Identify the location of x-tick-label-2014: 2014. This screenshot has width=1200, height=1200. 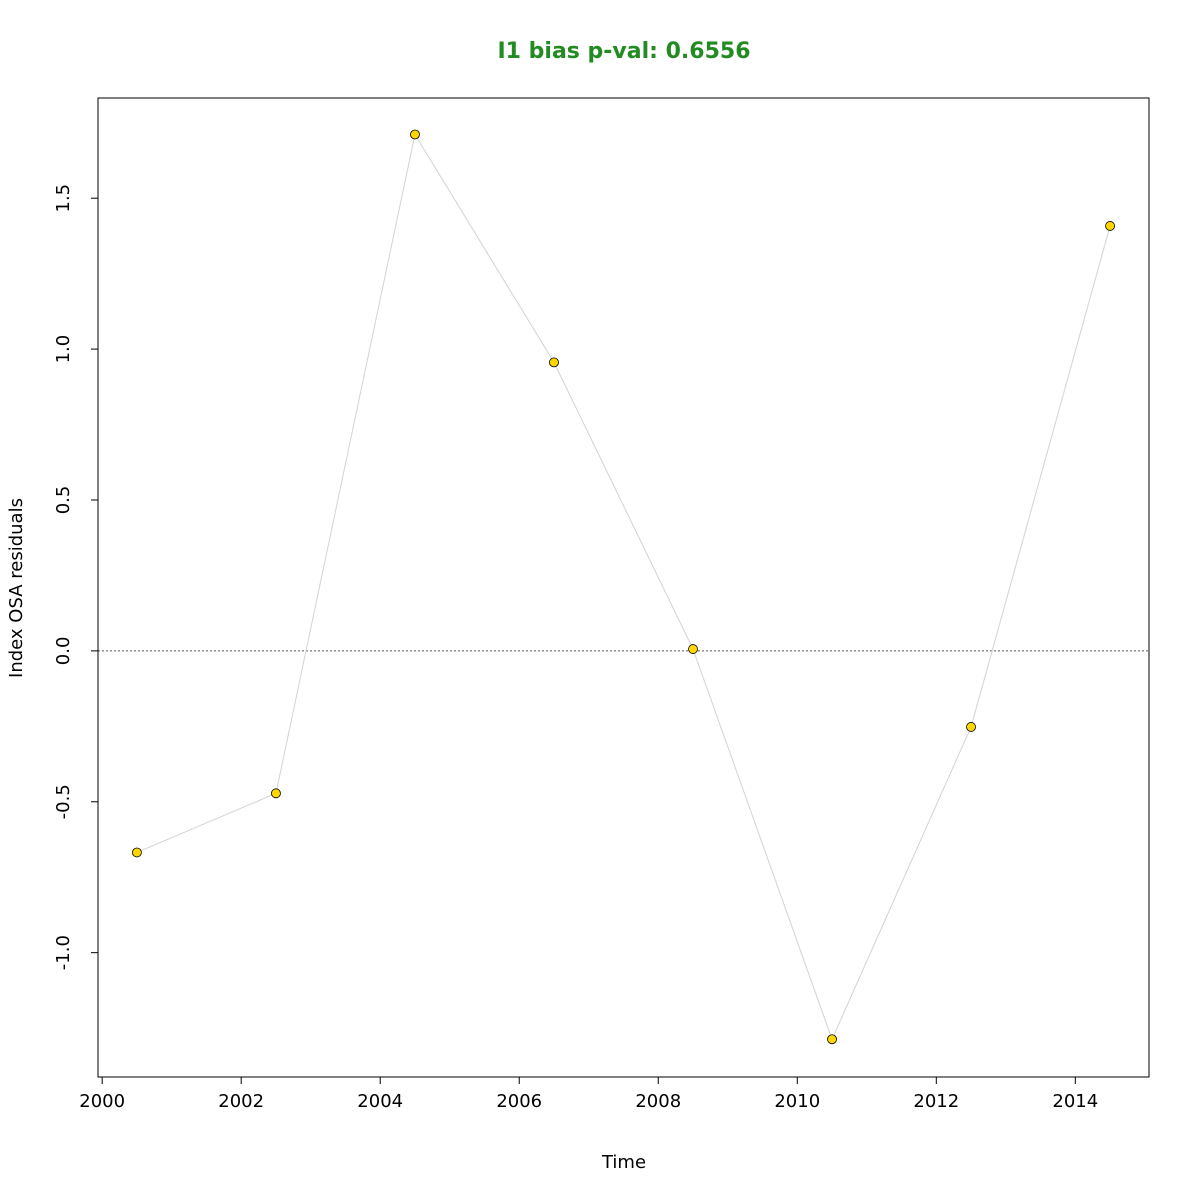
(1075, 1101).